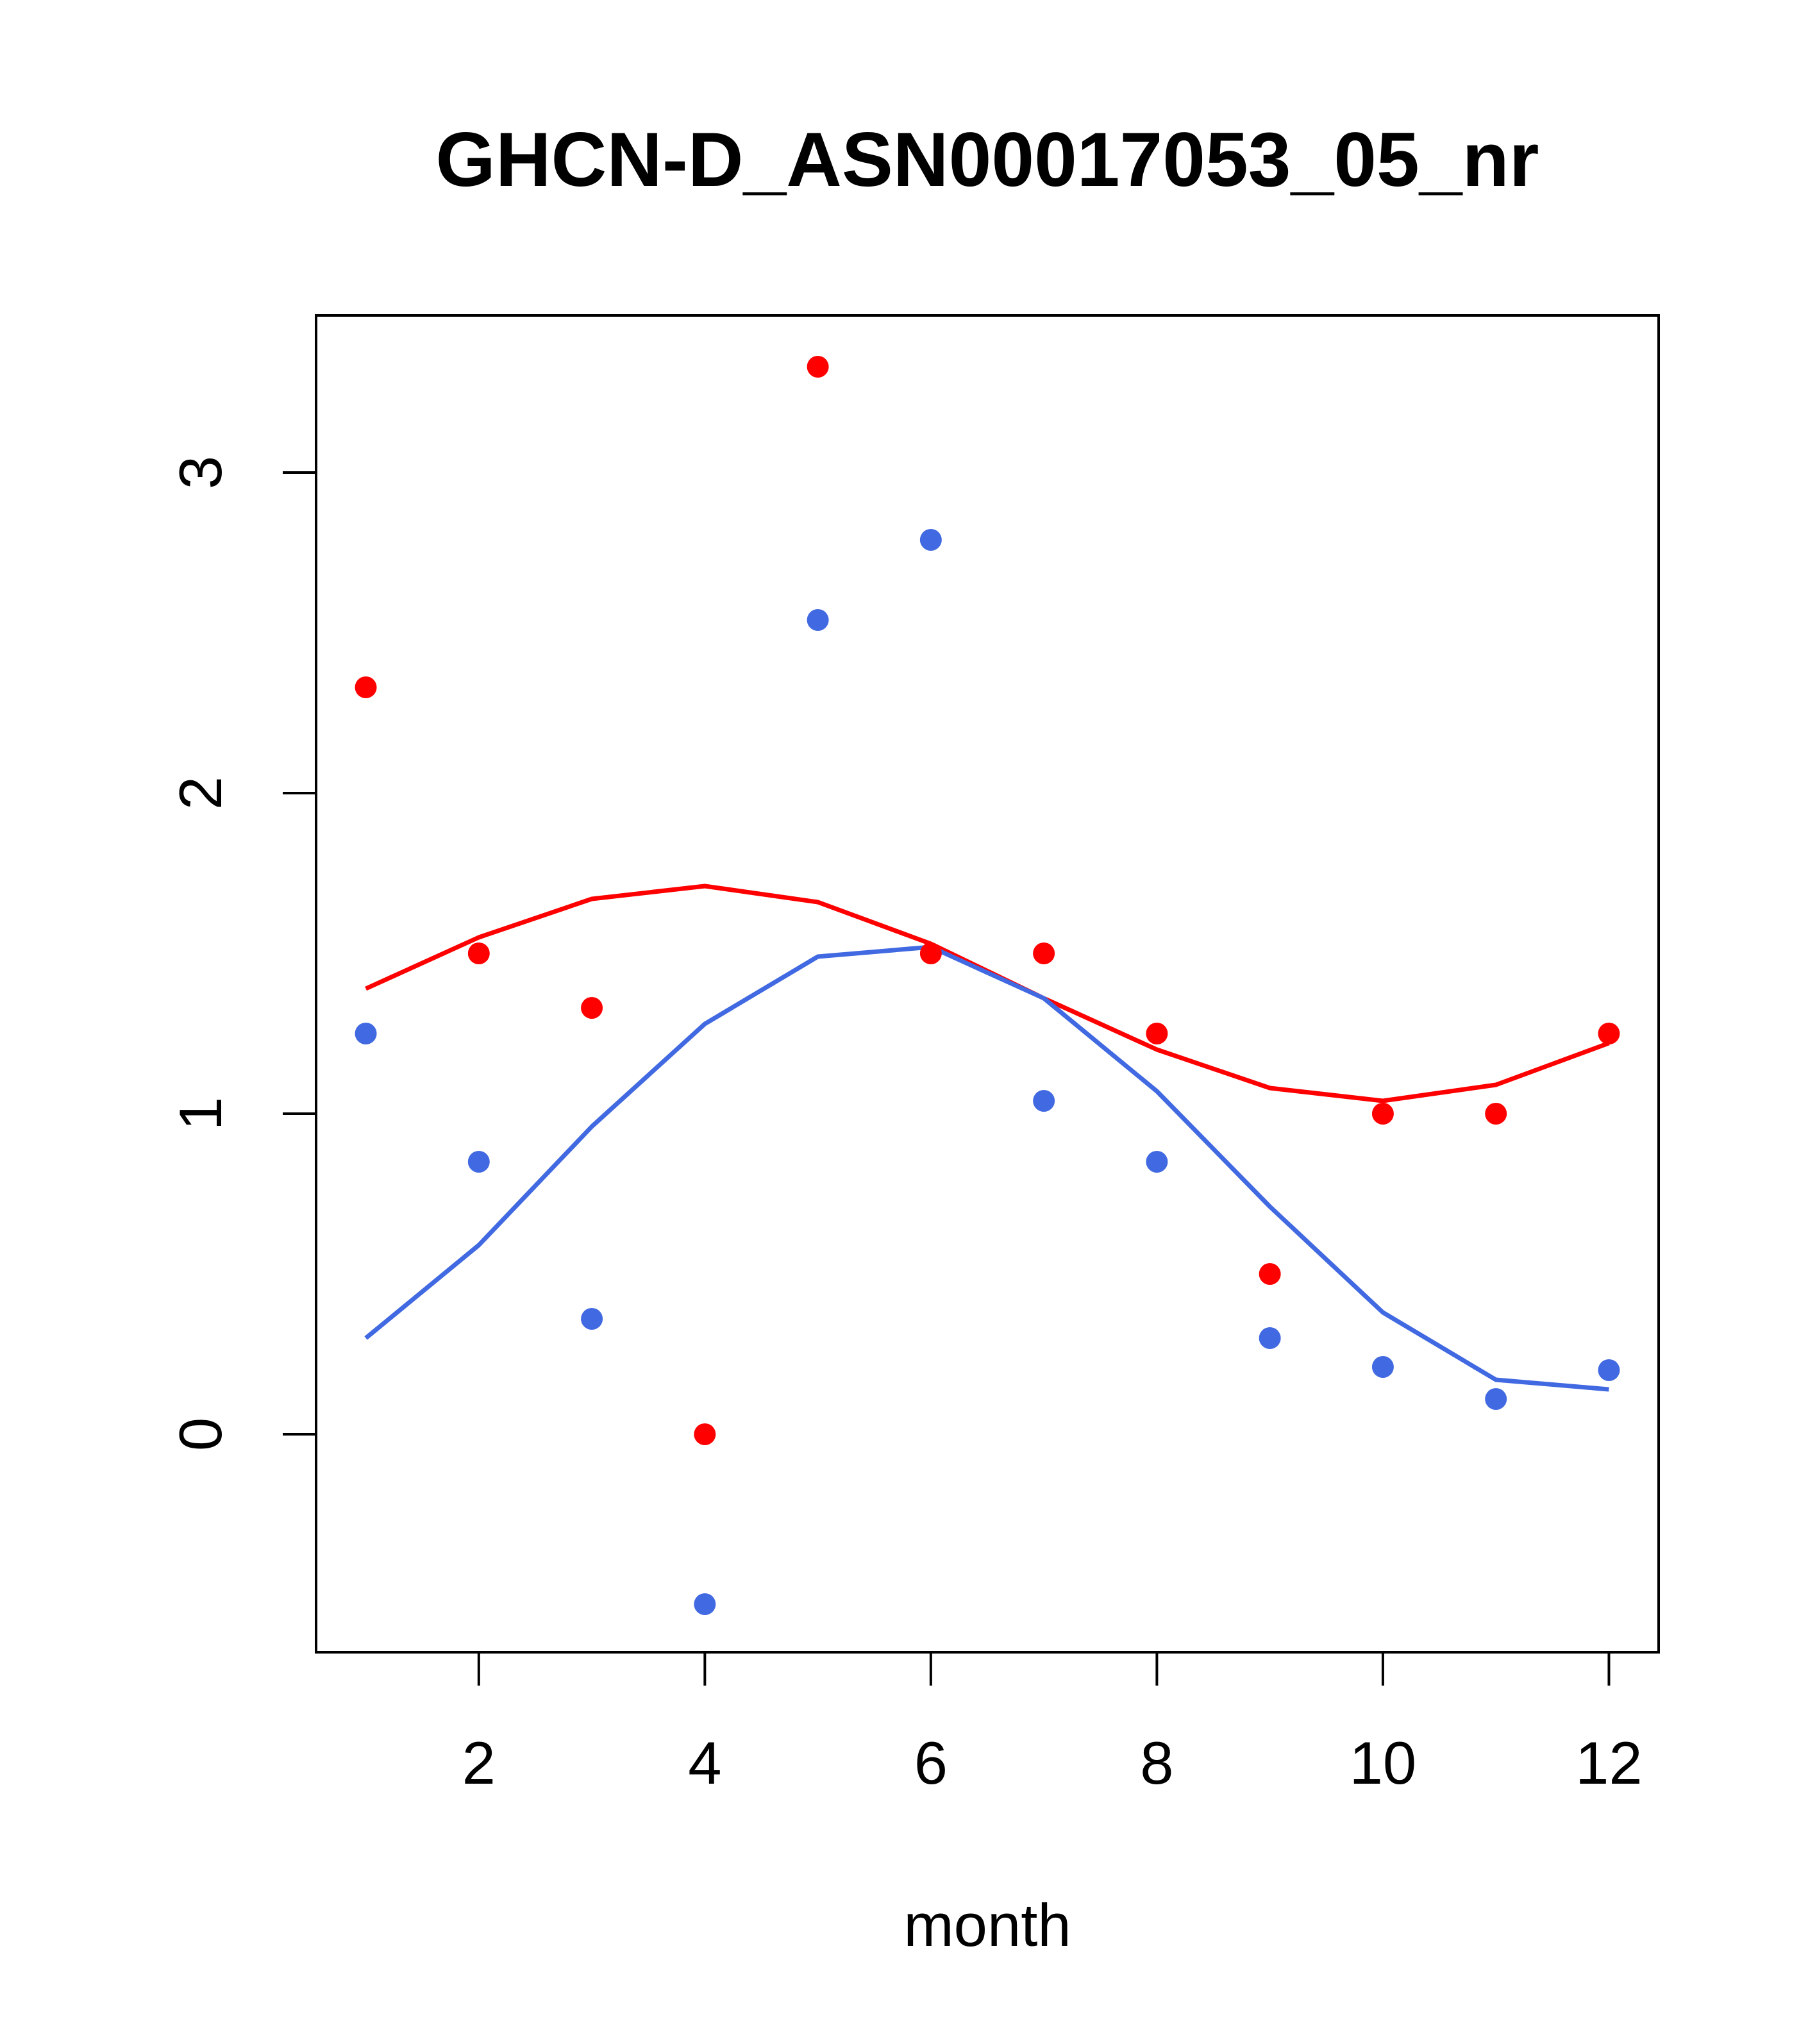 The height and width of the screenshot is (2044, 1817). Describe the element at coordinates (201, 1113) in the screenshot. I see `y-tick-label: 1` at that location.